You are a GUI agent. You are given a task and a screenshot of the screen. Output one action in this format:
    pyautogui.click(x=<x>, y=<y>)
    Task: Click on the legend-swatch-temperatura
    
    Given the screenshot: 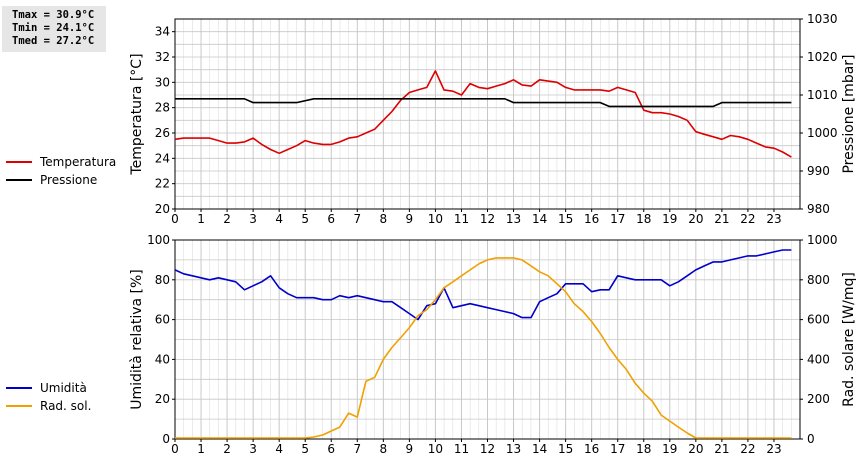 What is the action you would take?
    pyautogui.click(x=19, y=162)
    